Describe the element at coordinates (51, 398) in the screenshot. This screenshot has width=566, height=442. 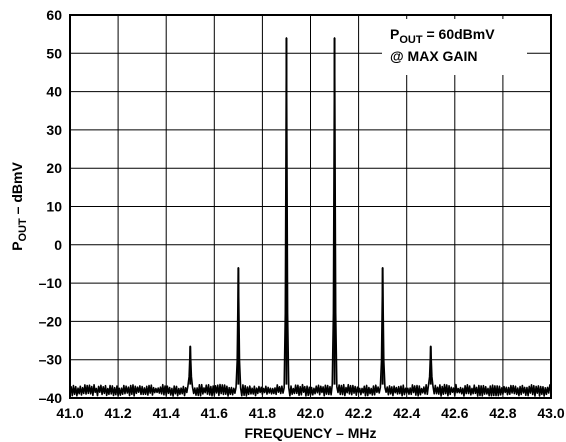
I see `y-tick-label: –40` at that location.